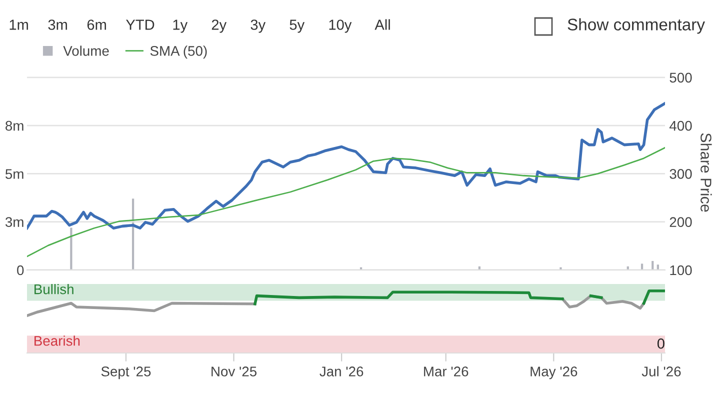  I want to click on y2-tick-label: 5m, so click(14, 174).